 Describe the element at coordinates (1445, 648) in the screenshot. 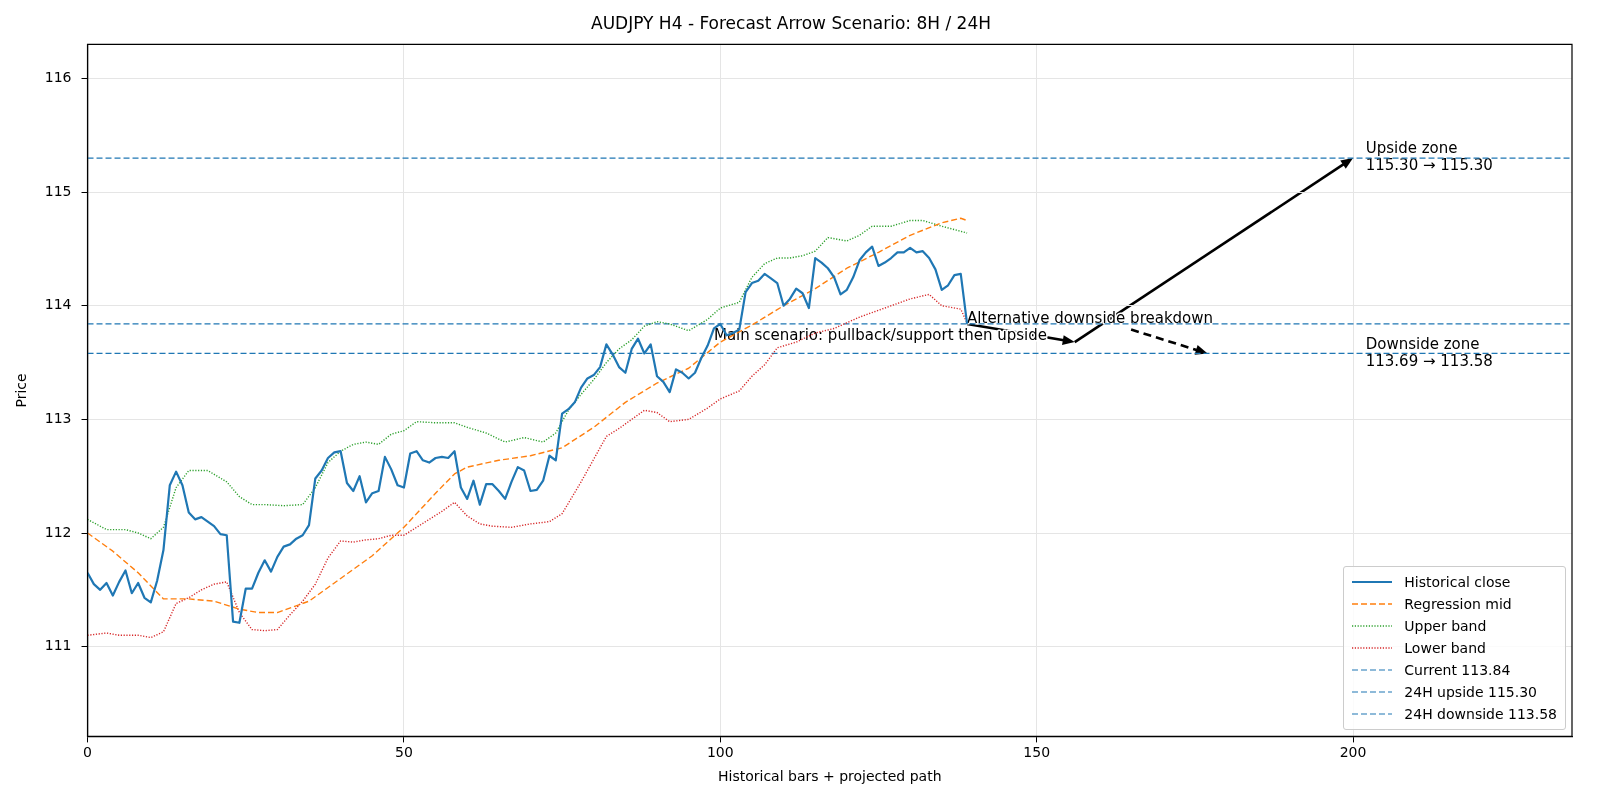

I see `legend-label: Lower band` at that location.